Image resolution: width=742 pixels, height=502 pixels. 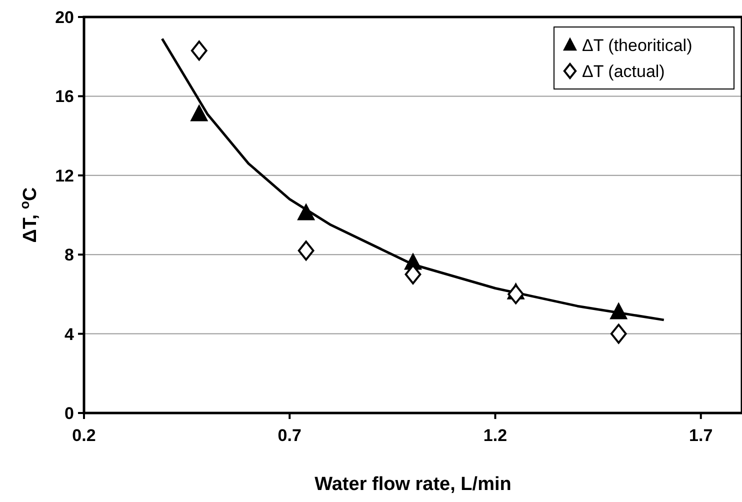 What do you see at coordinates (701, 435) in the screenshot?
I see `x-tick-label: 1.7` at bounding box center [701, 435].